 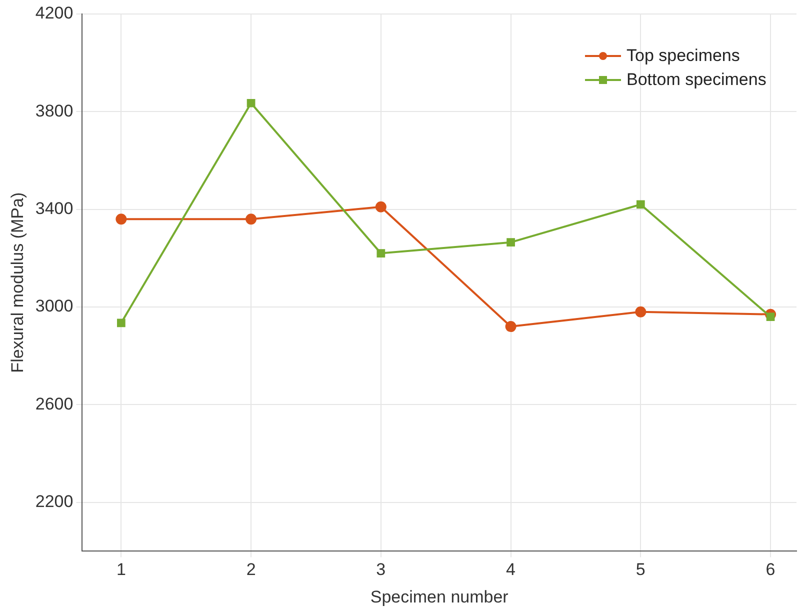 What do you see at coordinates (439, 596) in the screenshot?
I see `x-axis-title: Specimen number` at bounding box center [439, 596].